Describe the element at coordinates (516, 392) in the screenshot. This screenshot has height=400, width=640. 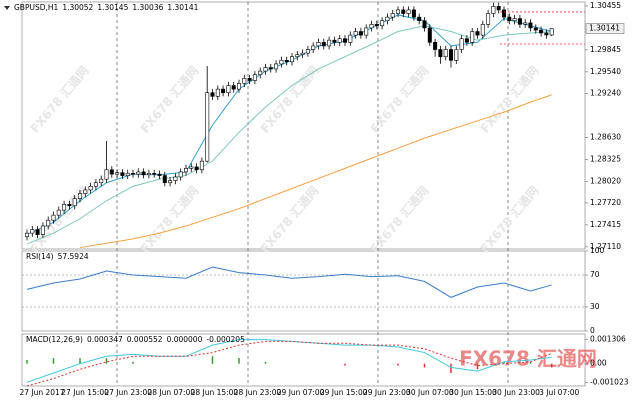
I see `x-tick-label: 30 Jun 23:00` at that location.